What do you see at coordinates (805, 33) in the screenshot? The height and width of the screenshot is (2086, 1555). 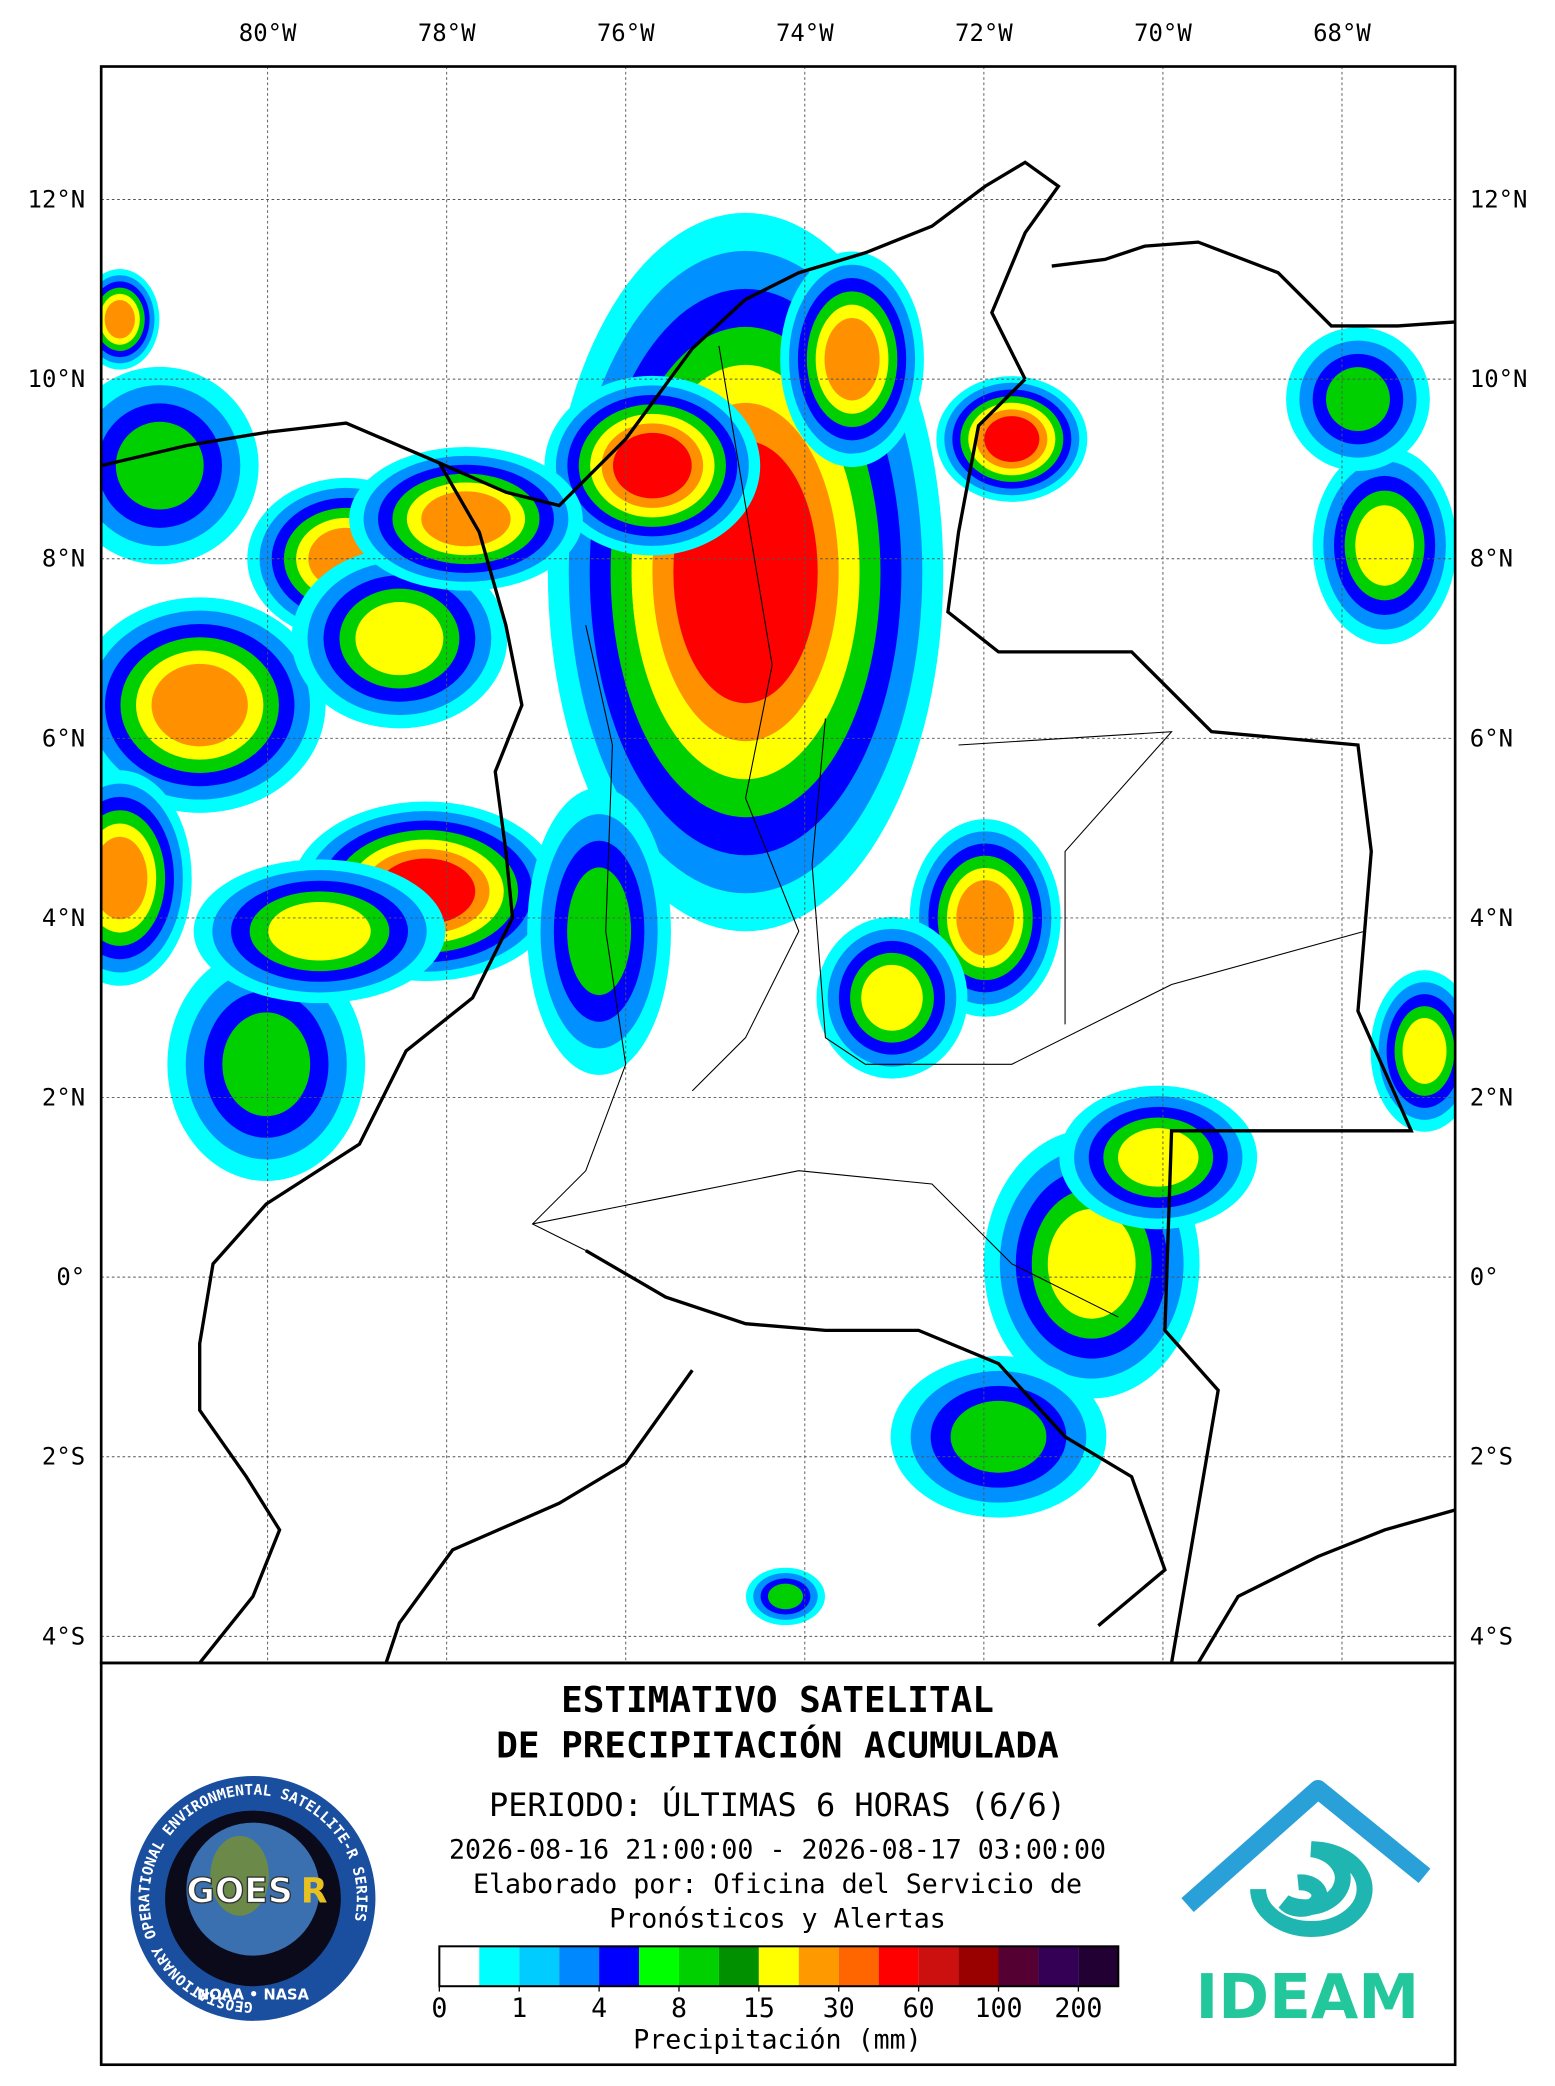 I see `x-tick-label: 74°W` at bounding box center [805, 33].